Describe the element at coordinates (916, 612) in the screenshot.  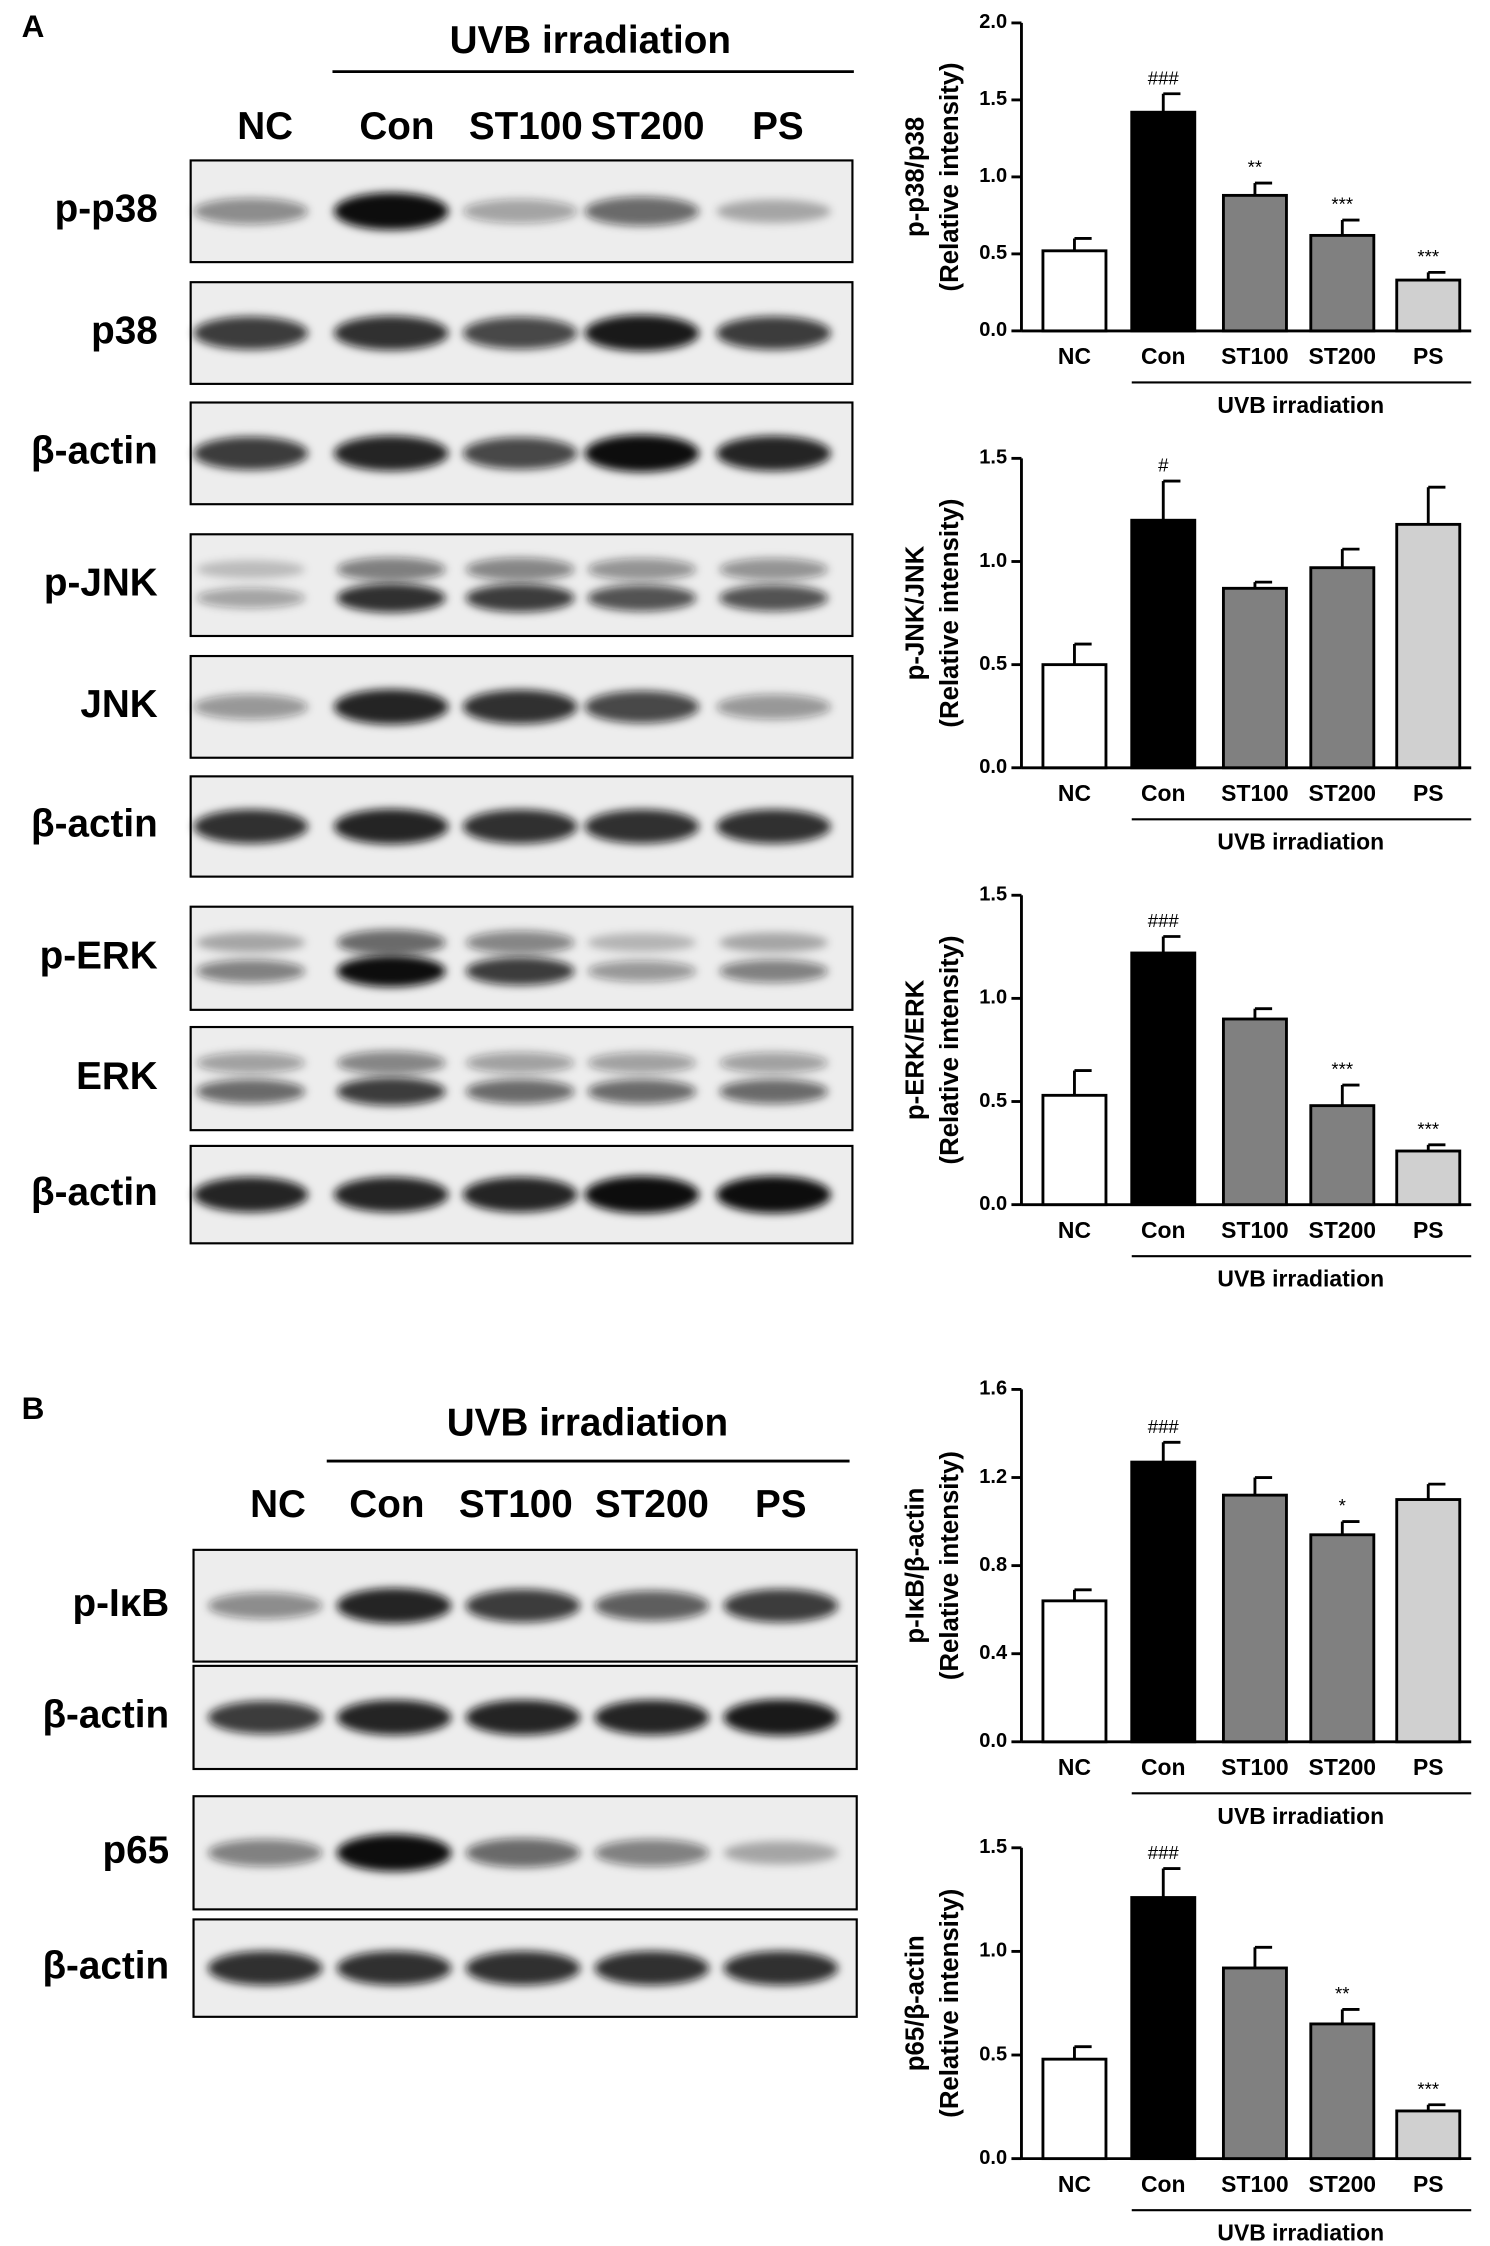
I see `y-axis-label: p-JNK/JNK` at that location.